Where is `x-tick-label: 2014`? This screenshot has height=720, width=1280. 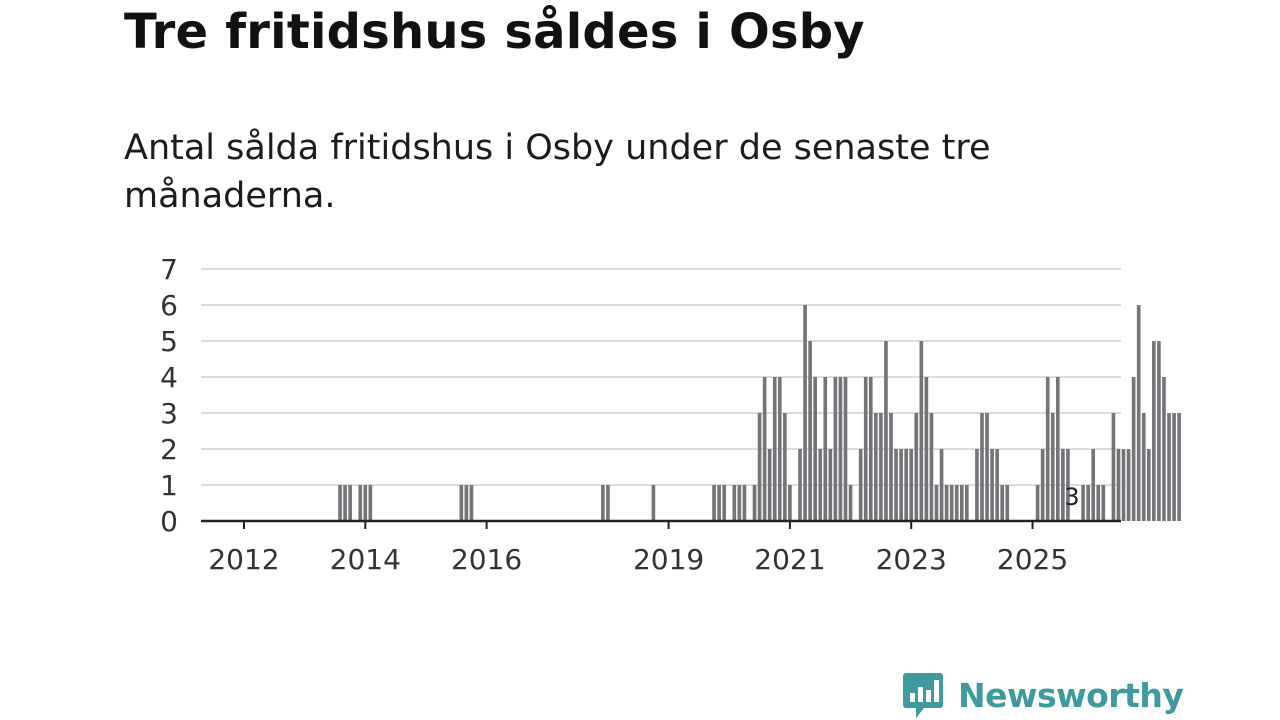
x-tick-label: 2014 is located at coordinates (365, 559).